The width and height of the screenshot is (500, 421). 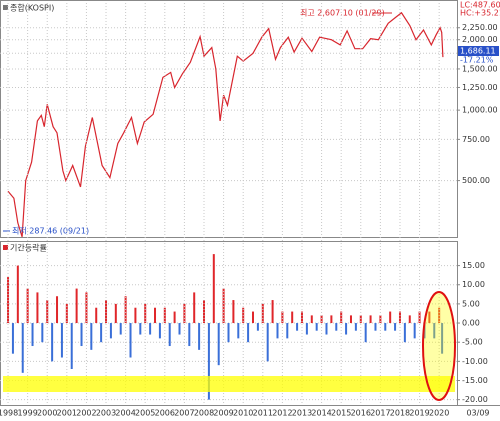 What do you see at coordinates (476, 139) in the screenshot?
I see `y-tick-label: 750.00` at bounding box center [476, 139].